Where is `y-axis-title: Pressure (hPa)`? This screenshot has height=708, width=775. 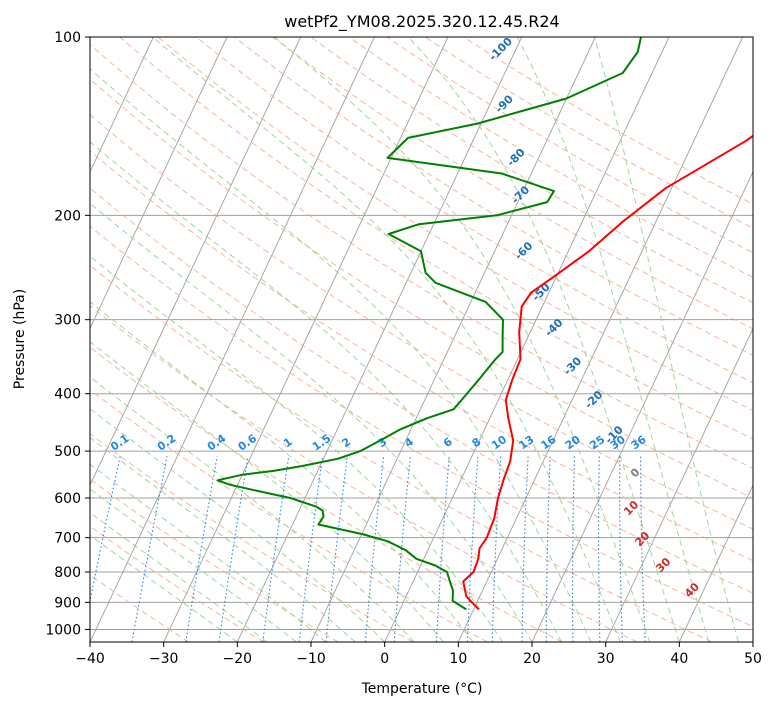 y-axis-title: Pressure (hPa) is located at coordinates (20, 339).